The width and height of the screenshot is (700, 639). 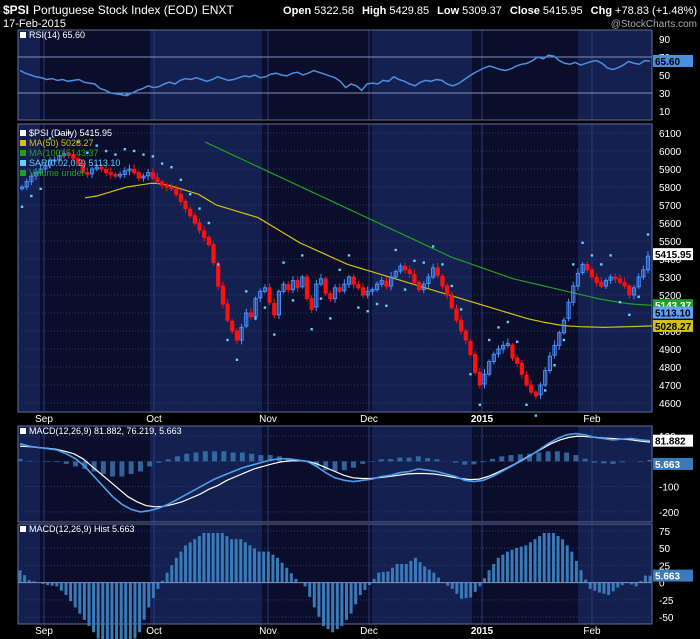 I want to click on price-last-close-bg, so click(x=673, y=254).